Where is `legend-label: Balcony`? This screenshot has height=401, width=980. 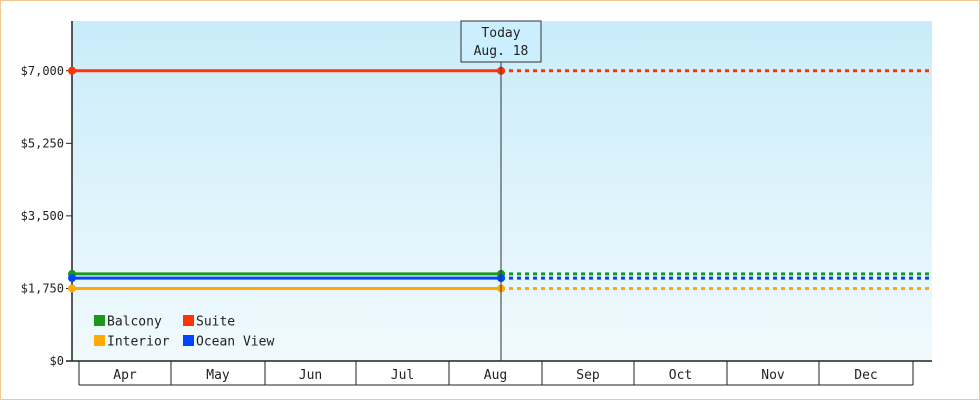 legend-label: Balcony is located at coordinates (134, 322).